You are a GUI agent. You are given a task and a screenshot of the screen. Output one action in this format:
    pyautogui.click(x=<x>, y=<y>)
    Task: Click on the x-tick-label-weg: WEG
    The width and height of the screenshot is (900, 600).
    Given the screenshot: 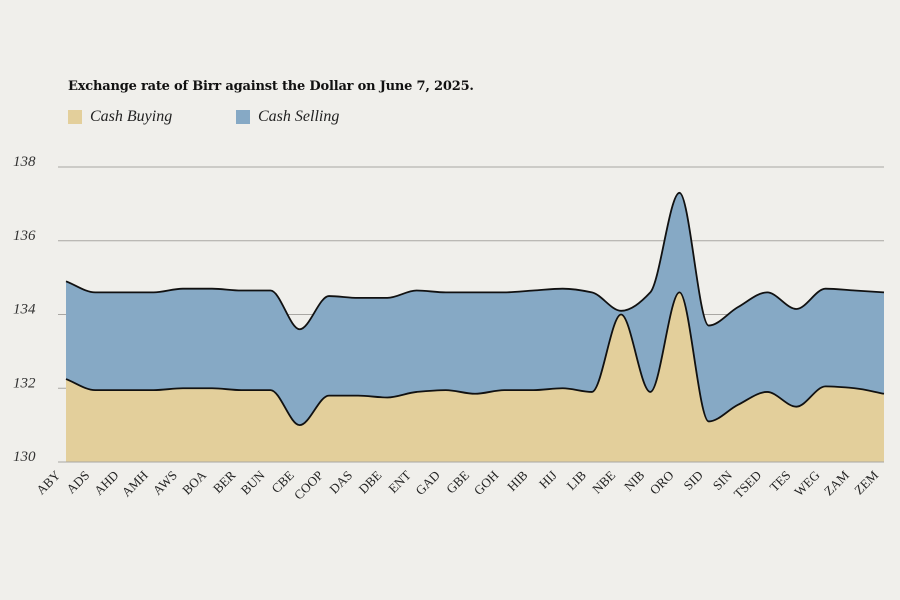 What is the action you would take?
    pyautogui.click(x=807, y=484)
    